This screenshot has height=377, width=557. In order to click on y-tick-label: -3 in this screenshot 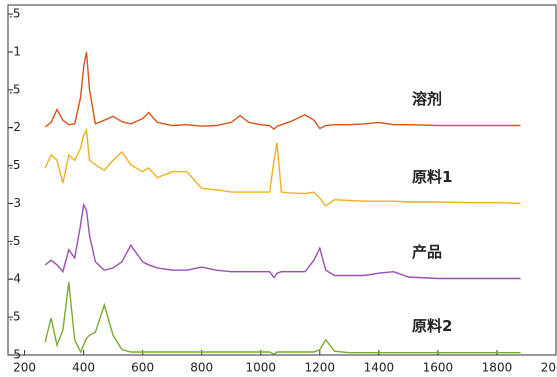, I will do `click(15, 203)`.